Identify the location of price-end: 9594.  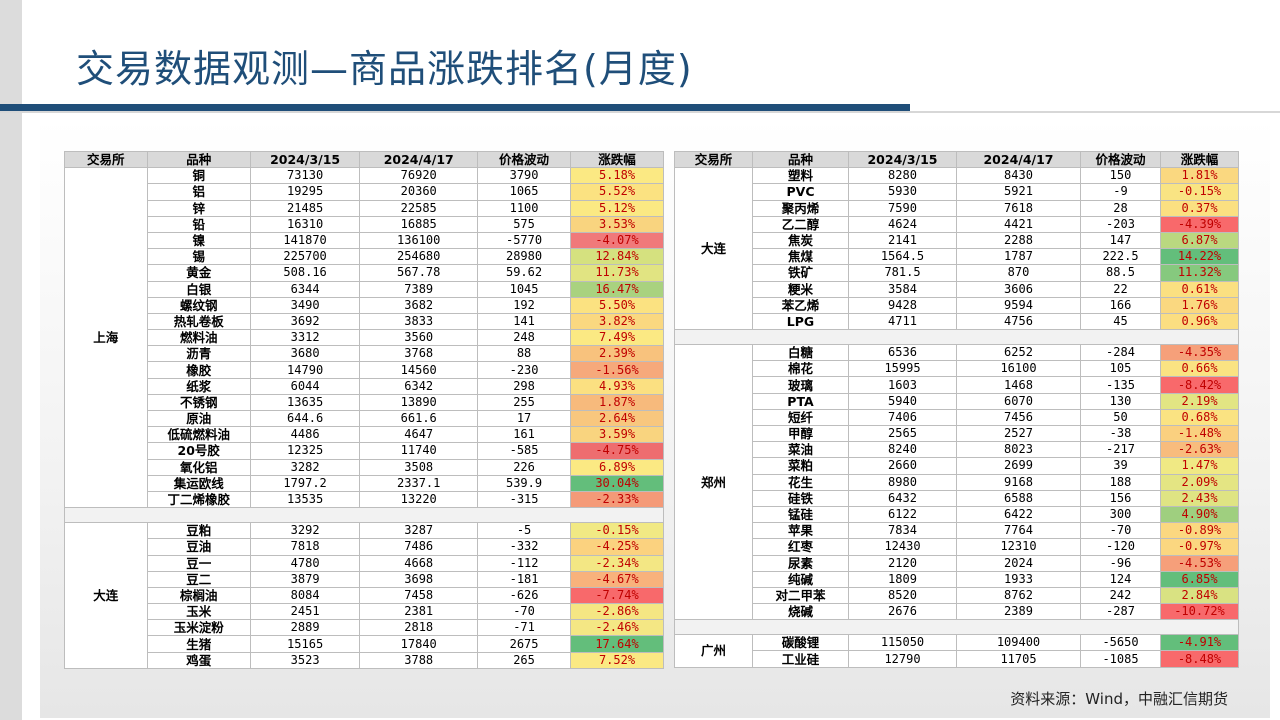
(1018, 305).